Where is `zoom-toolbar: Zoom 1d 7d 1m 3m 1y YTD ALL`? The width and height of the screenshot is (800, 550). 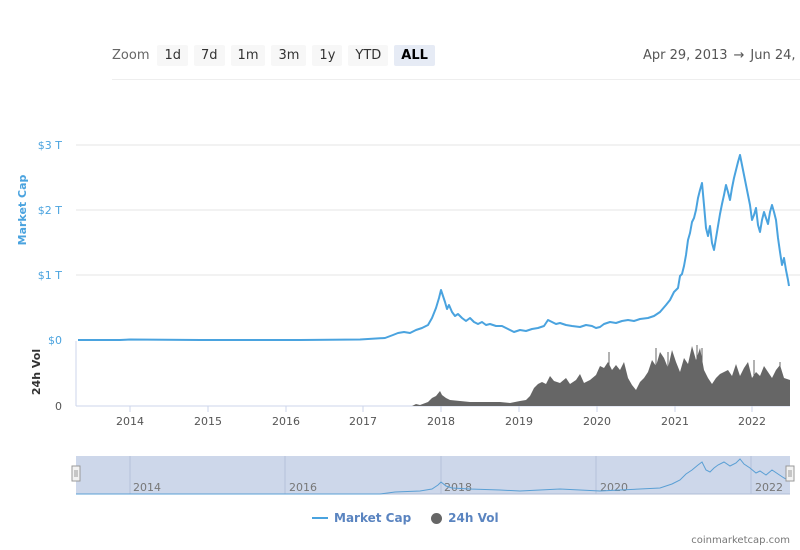 zoom-toolbar: Zoom 1d 7d 1m 3m 1y YTD ALL is located at coordinates (273, 55).